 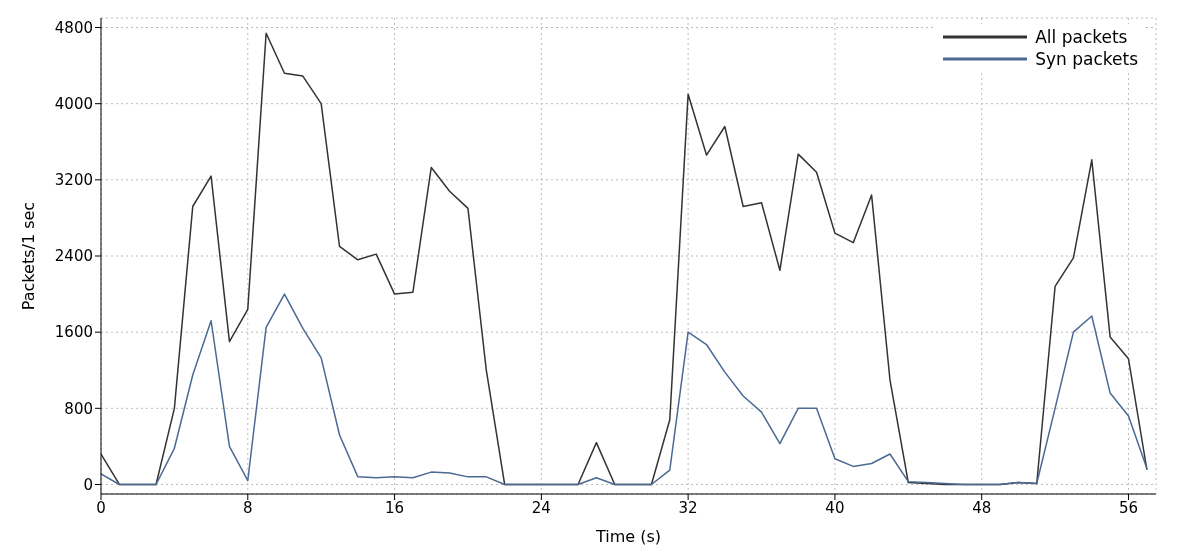 What do you see at coordinates (248, 507) in the screenshot?
I see `x-tick-label: 8` at bounding box center [248, 507].